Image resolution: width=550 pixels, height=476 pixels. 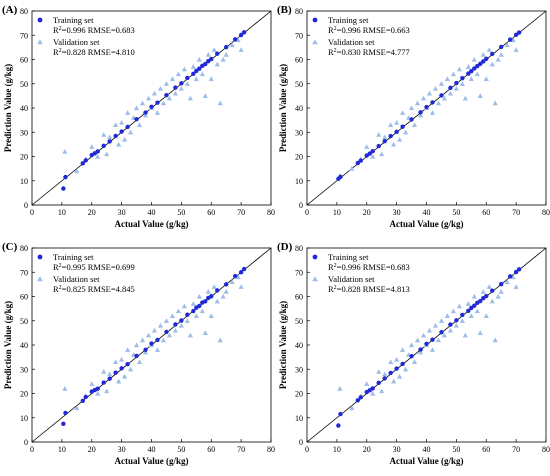 I want to click on rmse-value: 4.813, so click(x=400, y=289).